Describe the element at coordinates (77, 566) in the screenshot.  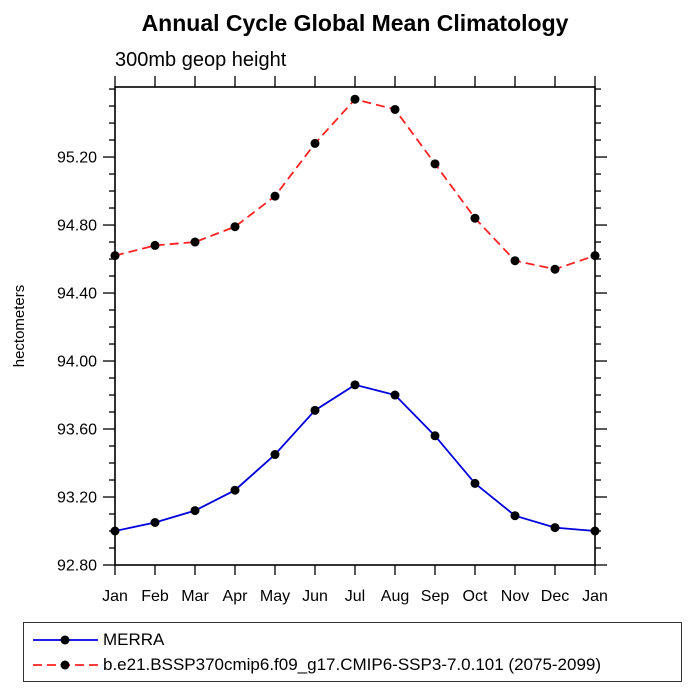
I see `y-tick-label: 92.80` at that location.